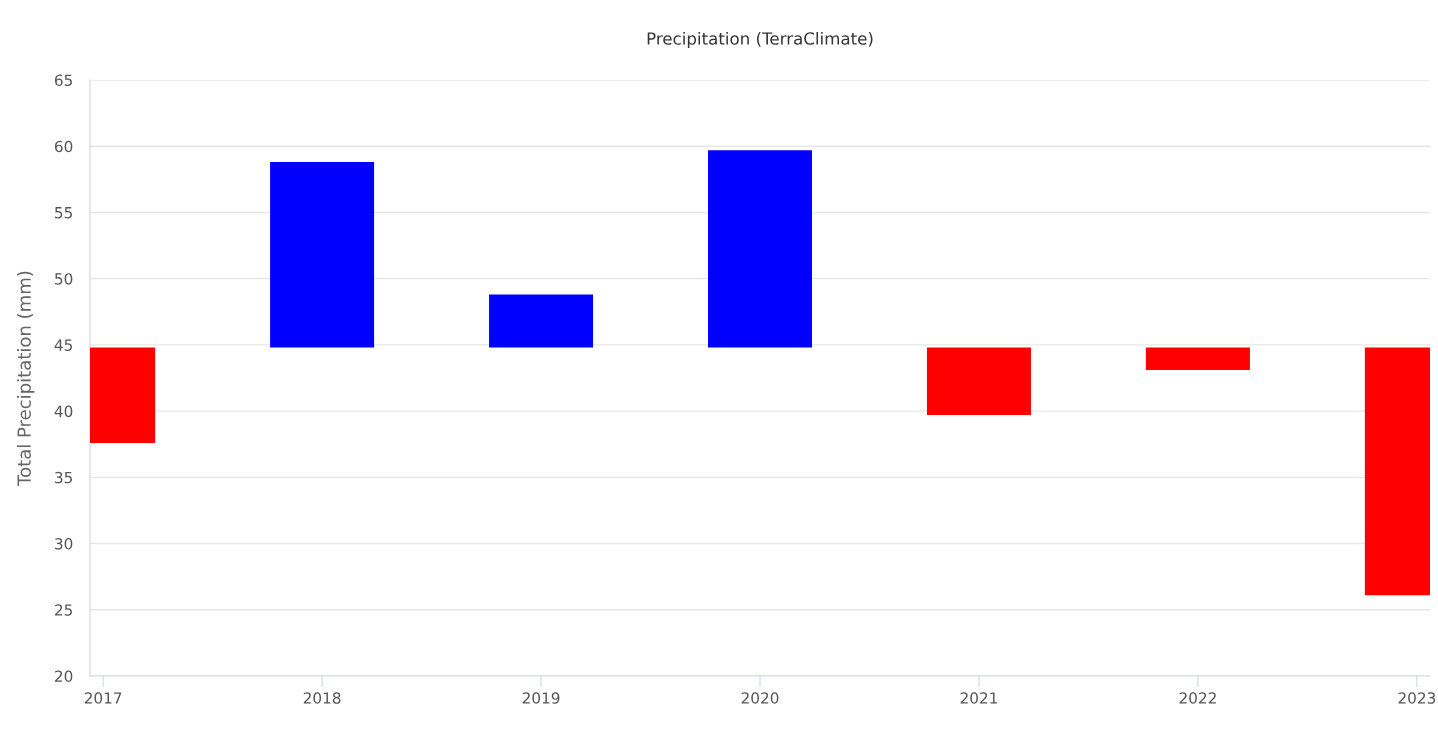  I want to click on y-tick-label: 35, so click(63, 477).